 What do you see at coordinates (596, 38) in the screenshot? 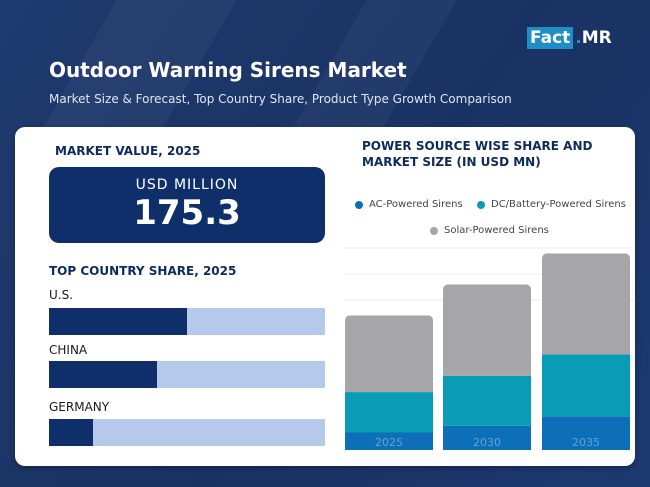
I see `logo-mr: MR` at bounding box center [596, 38].